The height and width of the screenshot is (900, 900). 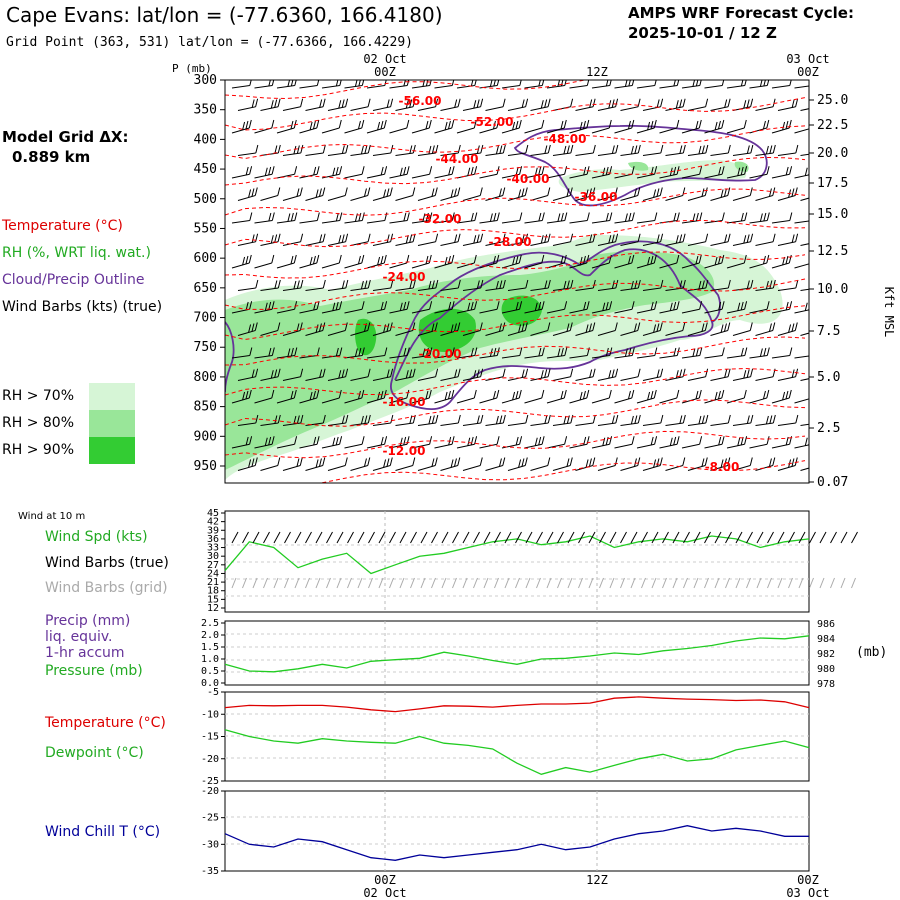 What do you see at coordinates (73, 280) in the screenshot?
I see `legend-cloud: Cloud/Precip Outline` at bounding box center [73, 280].